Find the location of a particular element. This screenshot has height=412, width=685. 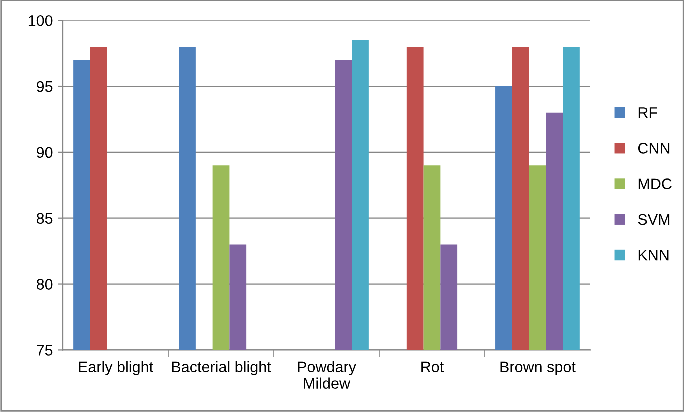

x-tick-label: Powdary Mildew is located at coordinates (327, 375).